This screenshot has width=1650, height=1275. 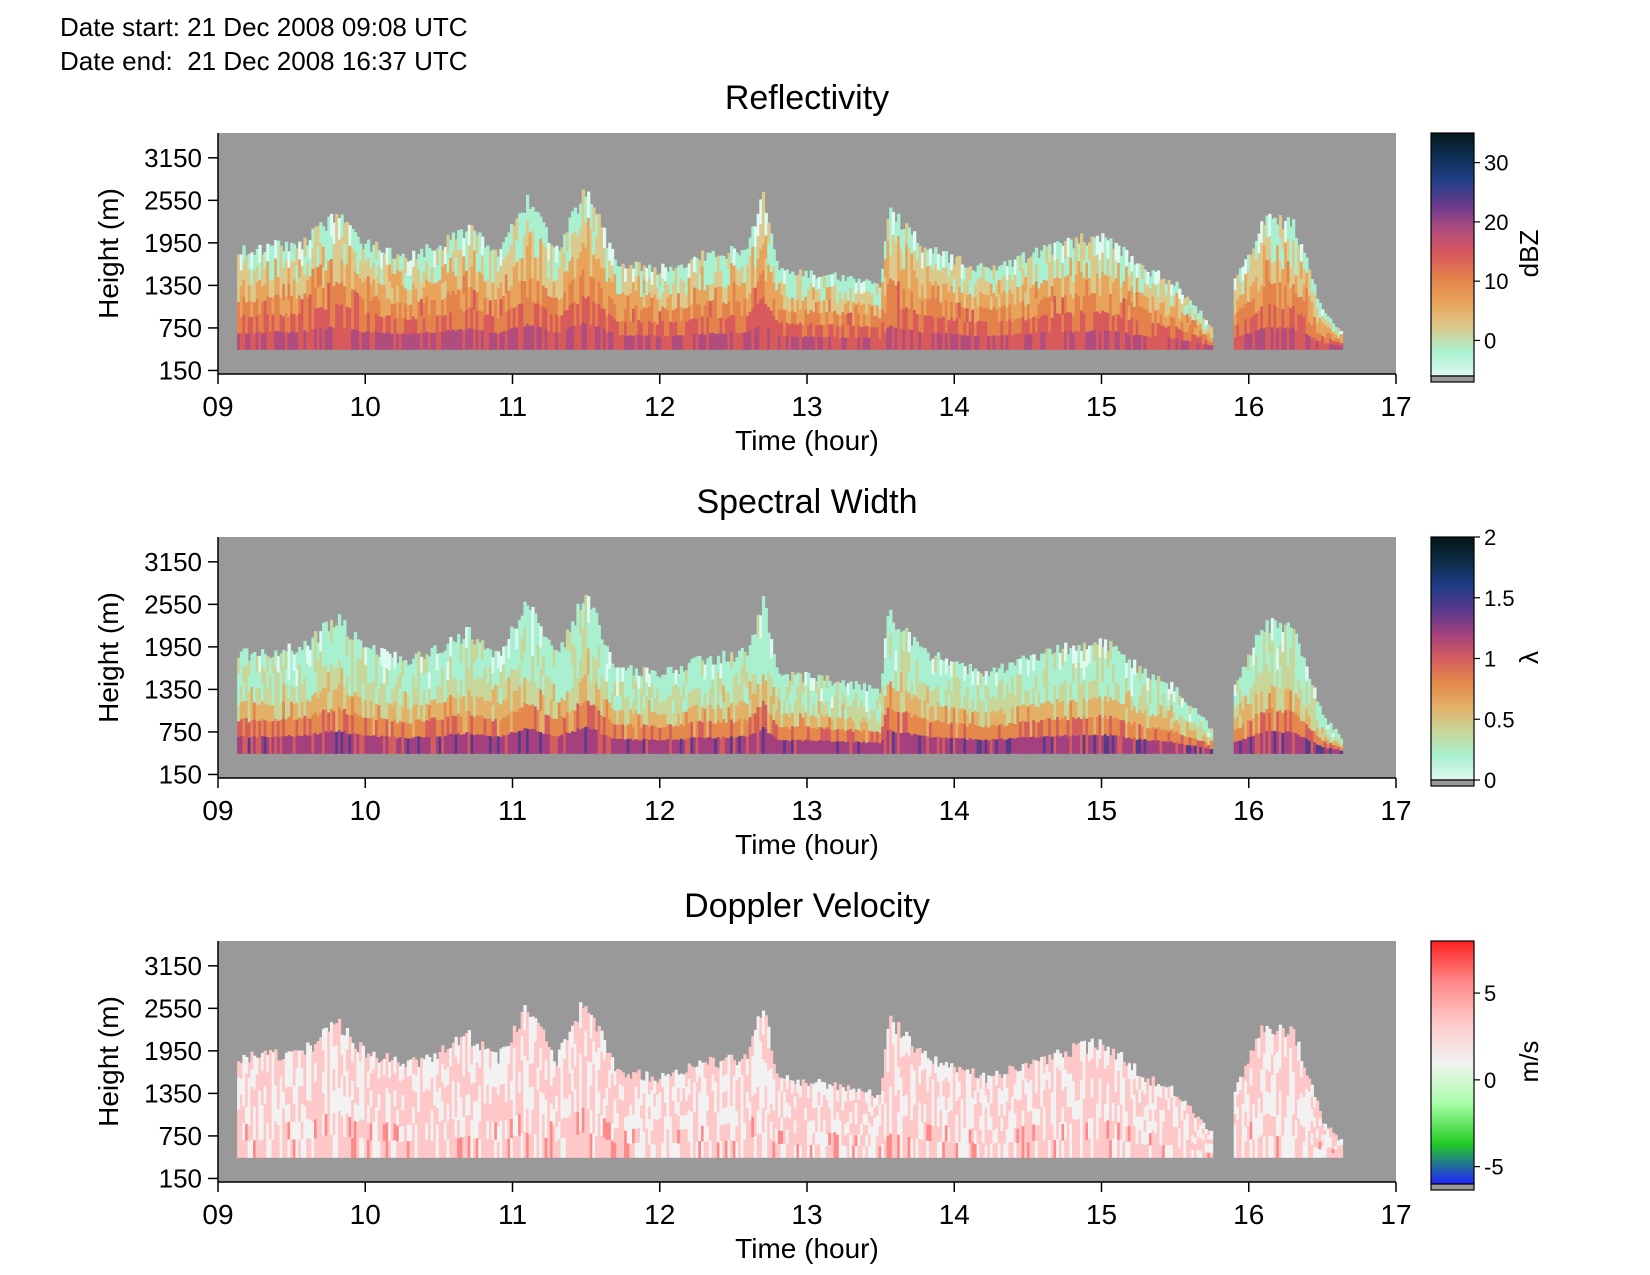 What do you see at coordinates (1496, 163) in the screenshot?
I see `colorbar-tick-label: 30` at bounding box center [1496, 163].